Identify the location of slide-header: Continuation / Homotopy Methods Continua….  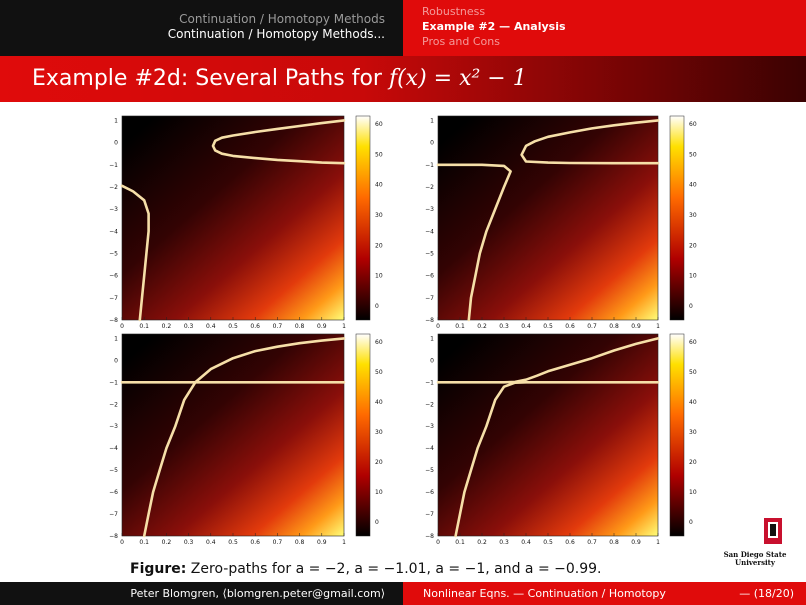
(403, 28).